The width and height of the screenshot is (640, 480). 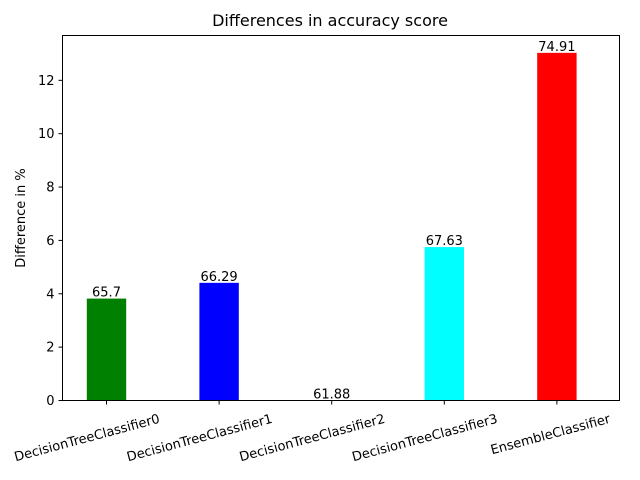 I want to click on chart-title: Differences in accuracy score, so click(x=330, y=20).